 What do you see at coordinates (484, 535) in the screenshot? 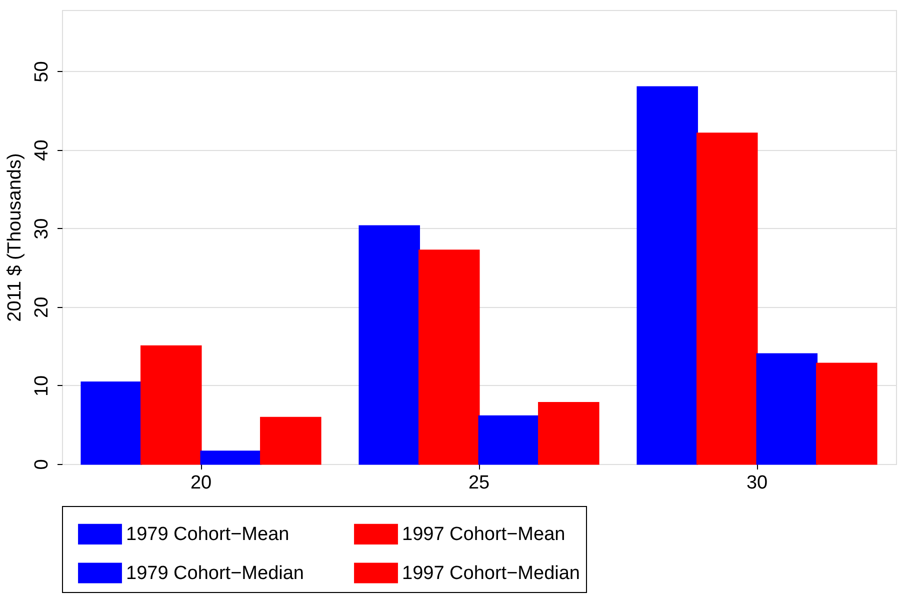
I see `legend-label: 1997 Cohort−Mean` at bounding box center [484, 535].